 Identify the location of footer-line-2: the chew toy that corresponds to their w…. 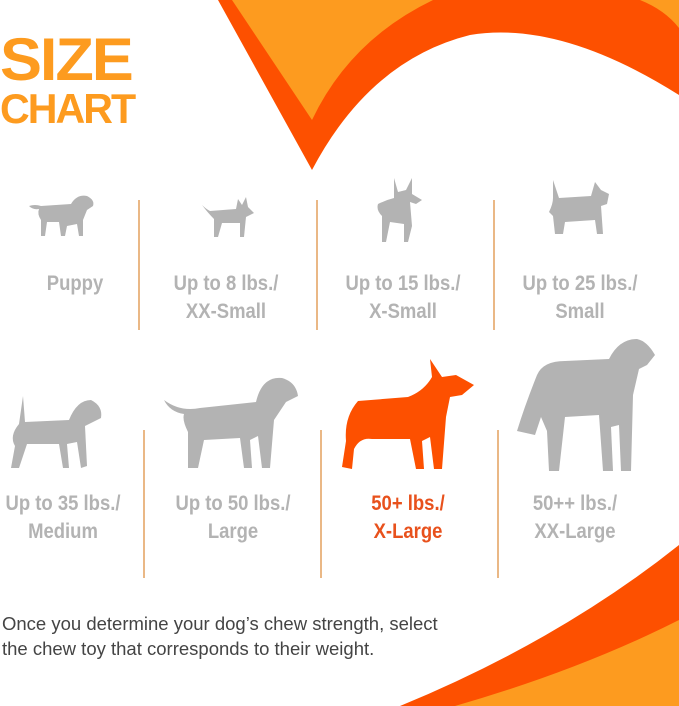
(188, 648).